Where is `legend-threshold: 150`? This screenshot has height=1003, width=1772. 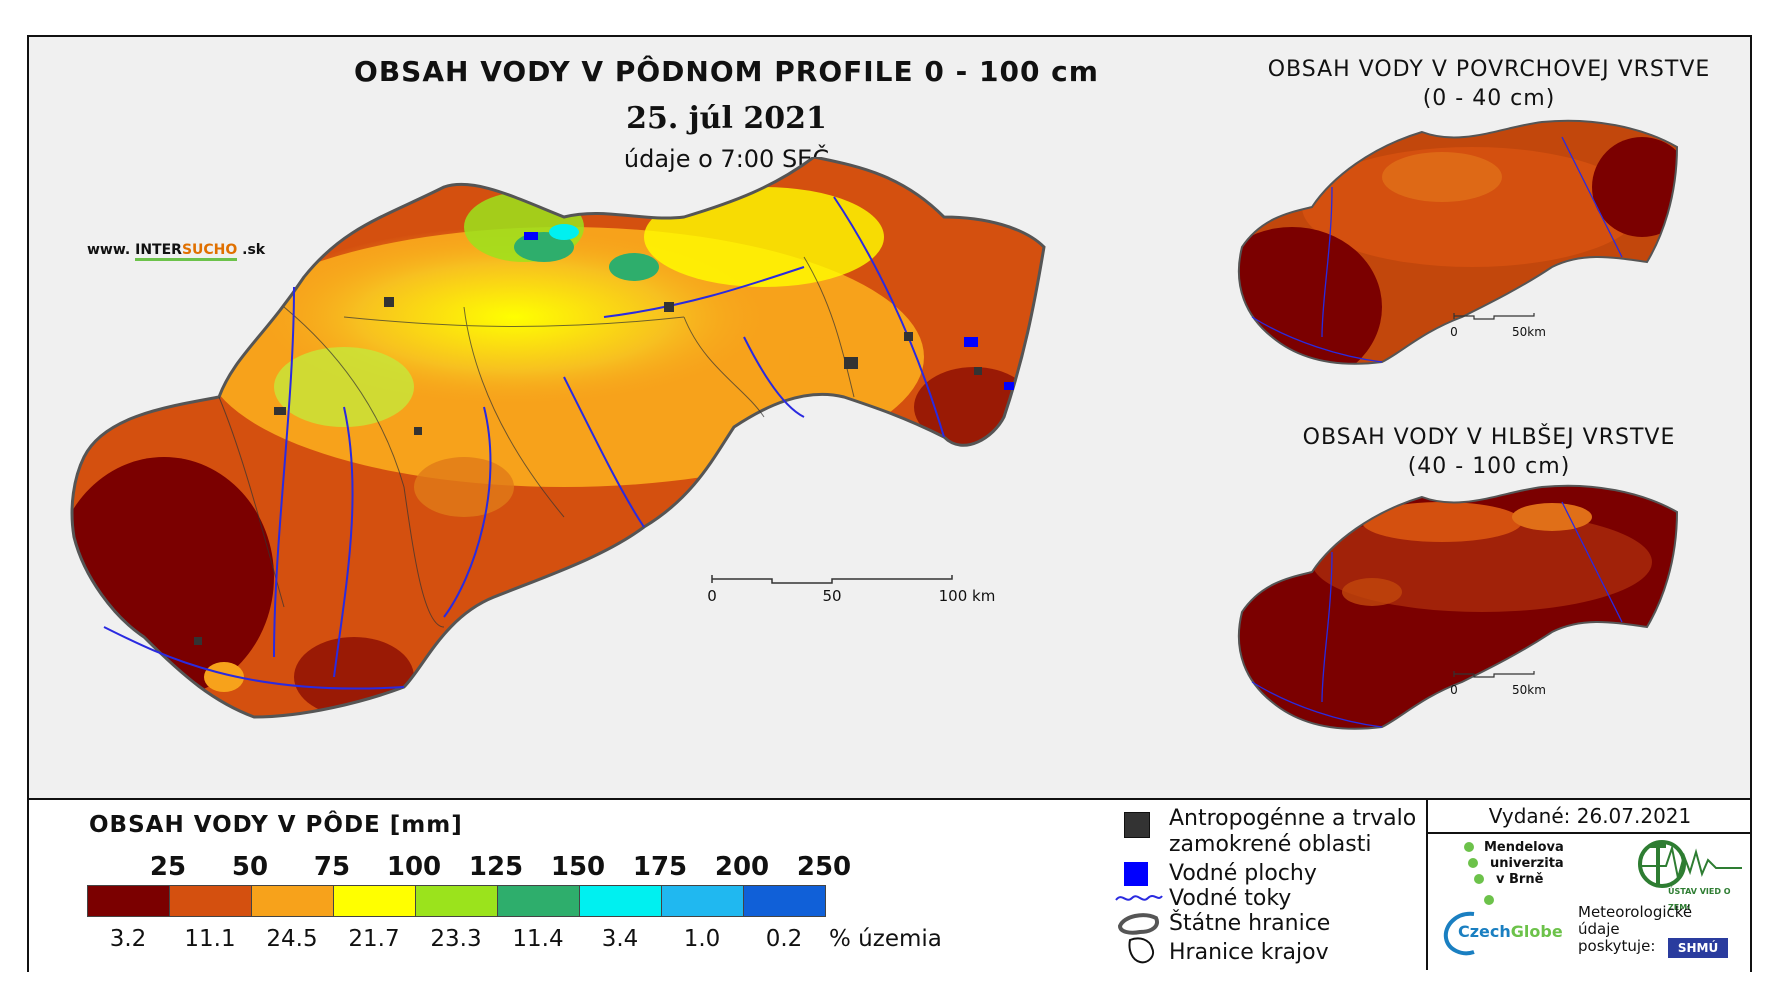
legend-threshold: 150 is located at coordinates (578, 867).